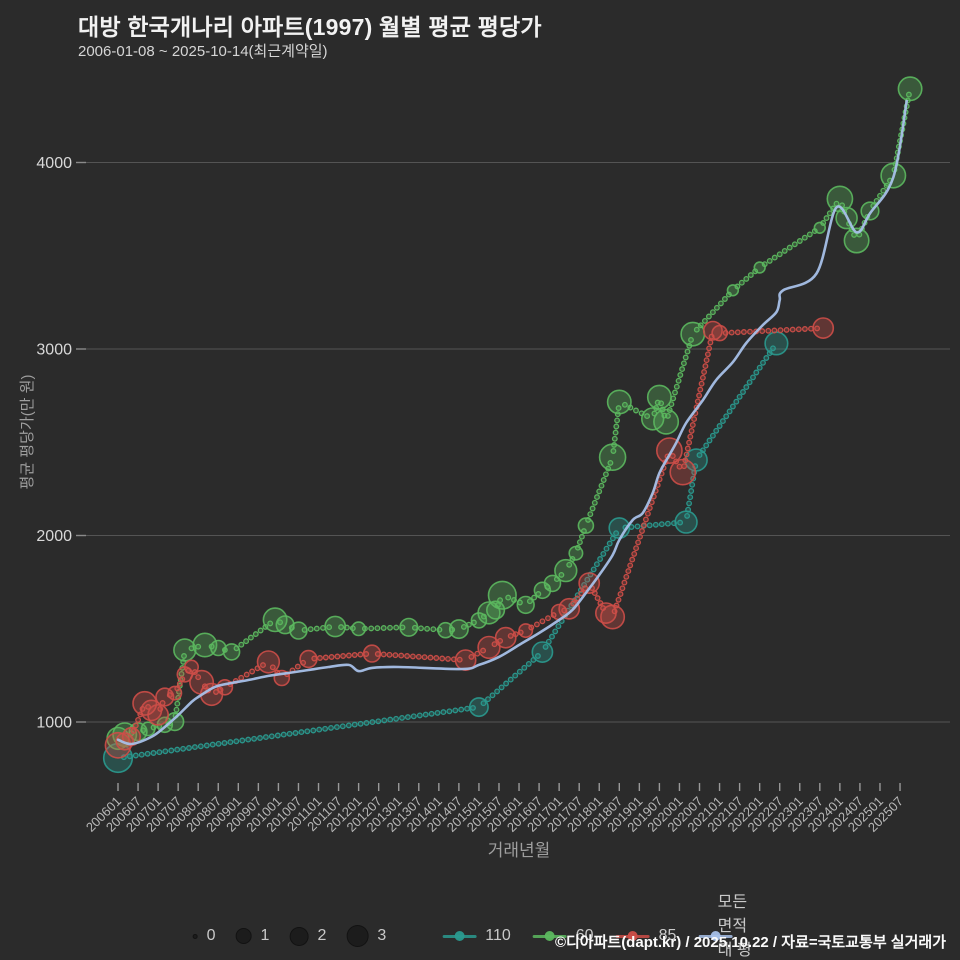  What do you see at coordinates (498, 935) in the screenshot?
I see `legend-label: 110` at bounding box center [498, 935].